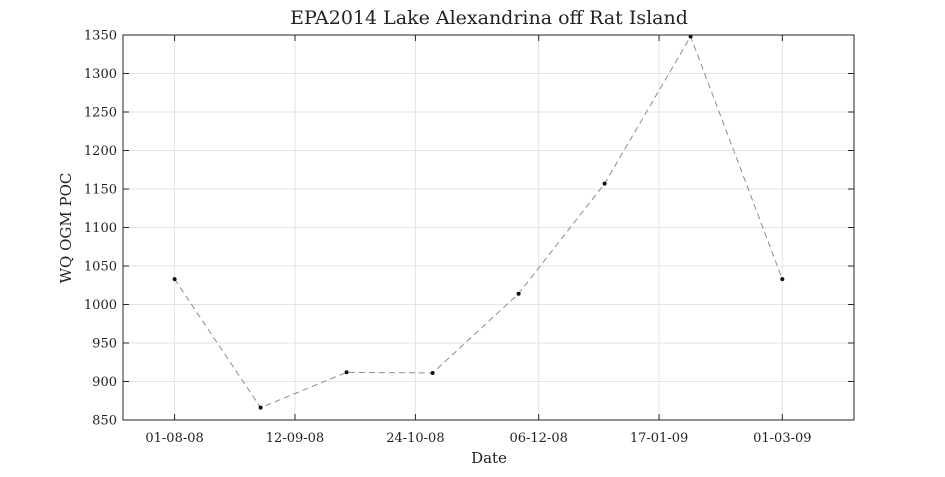 This screenshot has height=477, width=945. Describe the element at coordinates (415, 438) in the screenshot. I see `x-tick-label: 24-10-08` at that location.